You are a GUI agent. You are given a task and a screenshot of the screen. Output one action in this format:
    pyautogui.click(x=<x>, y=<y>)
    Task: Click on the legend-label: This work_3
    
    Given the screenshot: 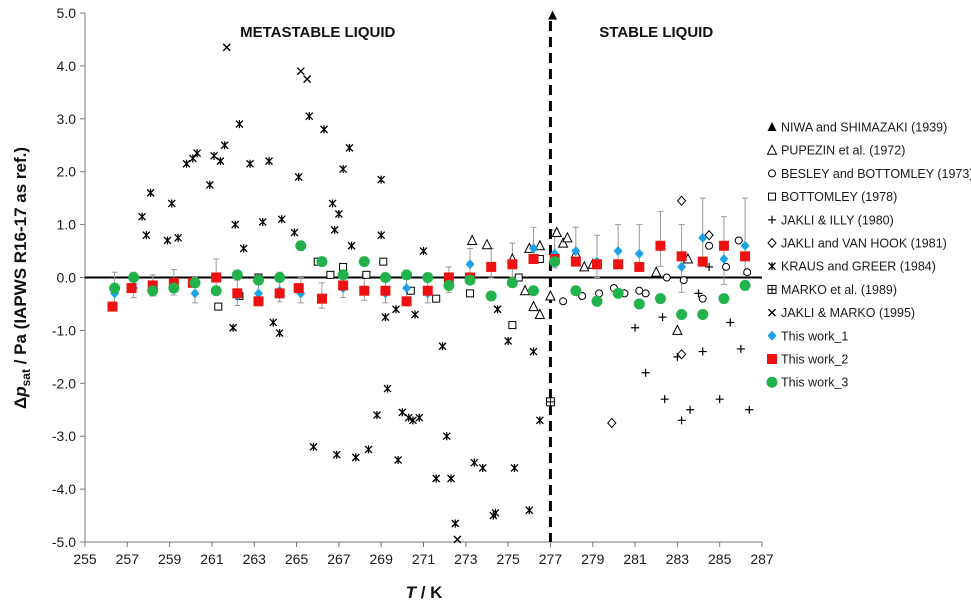 What is the action you would take?
    pyautogui.click(x=814, y=383)
    